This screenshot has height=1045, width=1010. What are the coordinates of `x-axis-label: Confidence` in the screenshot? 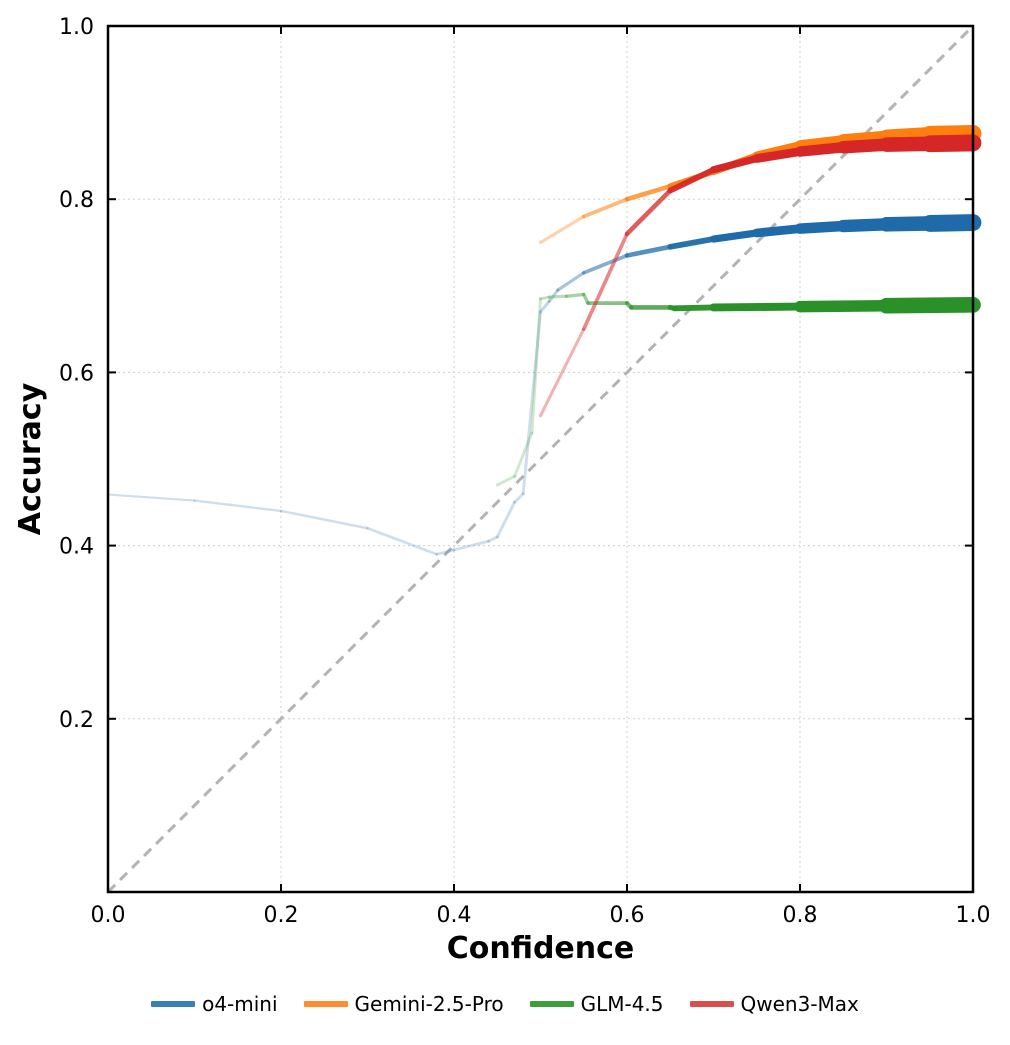 It's located at (541, 948).